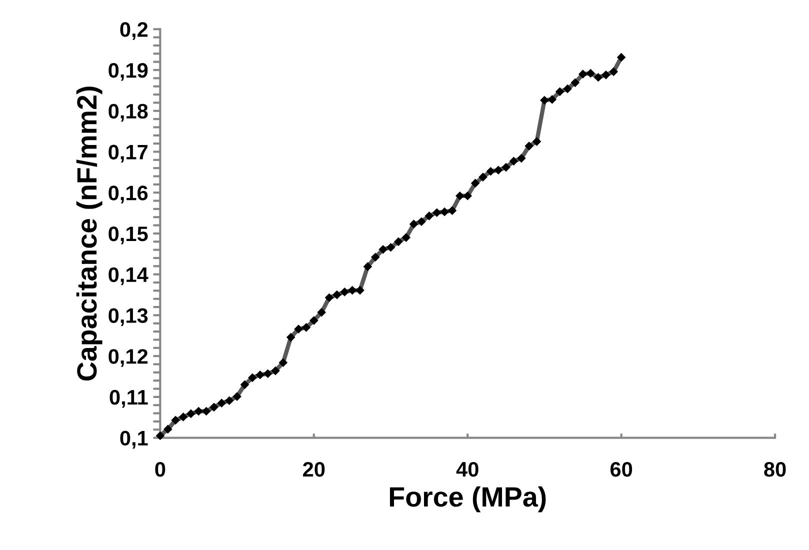  I want to click on x-tick-label: 80, so click(775, 469).